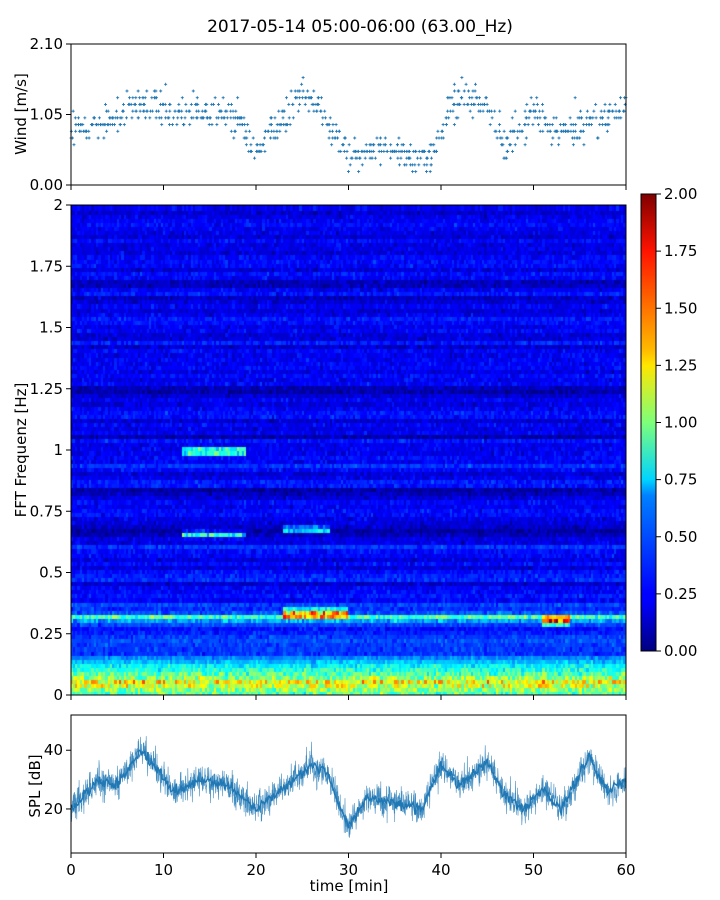 This screenshot has height=900, width=720. I want to click on wind-ytick-label: 2.10, so click(46, 44).